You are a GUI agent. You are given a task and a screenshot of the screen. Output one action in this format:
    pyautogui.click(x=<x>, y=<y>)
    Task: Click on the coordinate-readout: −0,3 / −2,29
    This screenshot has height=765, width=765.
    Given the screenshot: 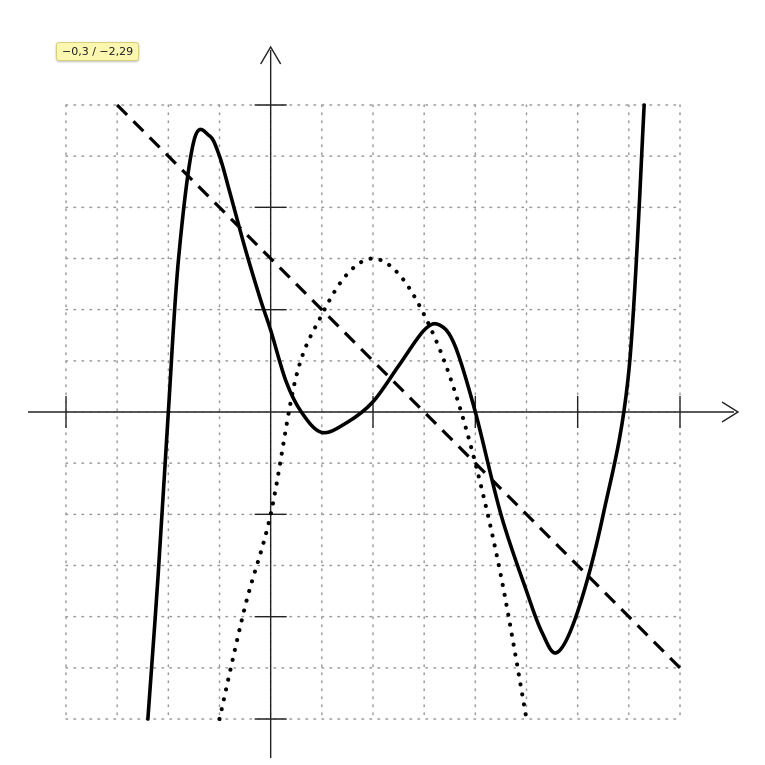 What is the action you would take?
    pyautogui.click(x=98, y=51)
    